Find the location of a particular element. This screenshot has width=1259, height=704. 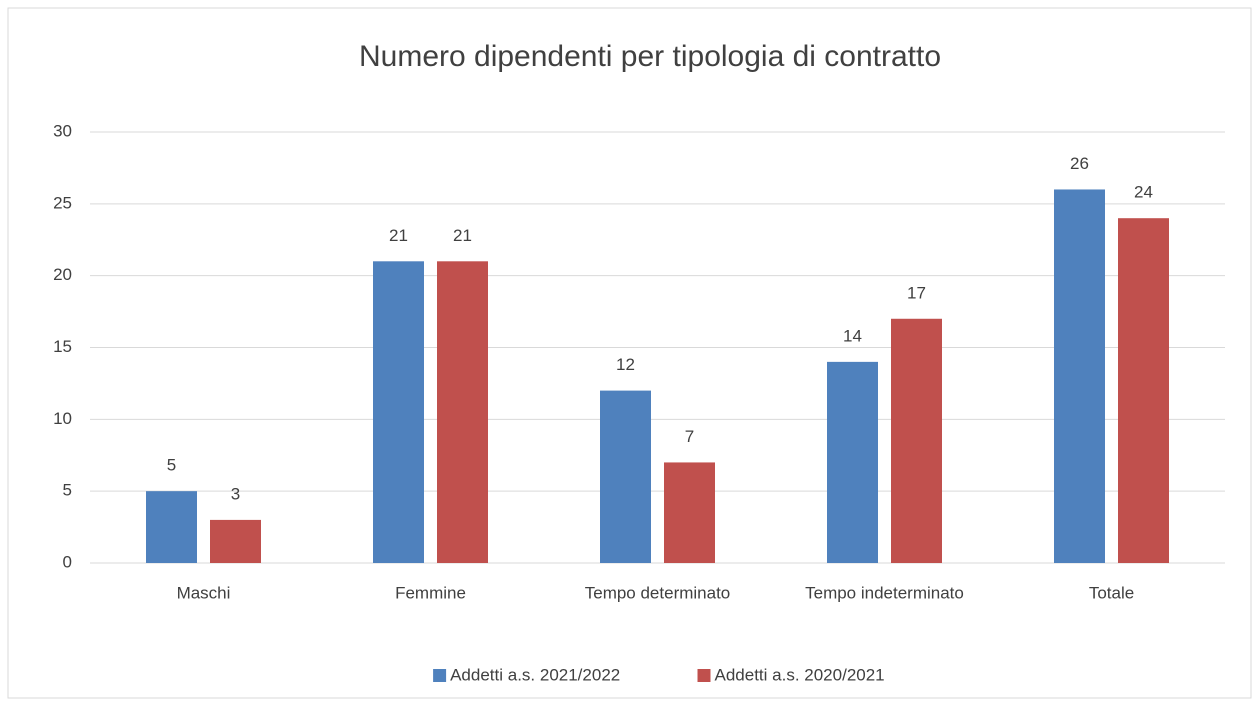

data-label: 3 is located at coordinates (235, 493).